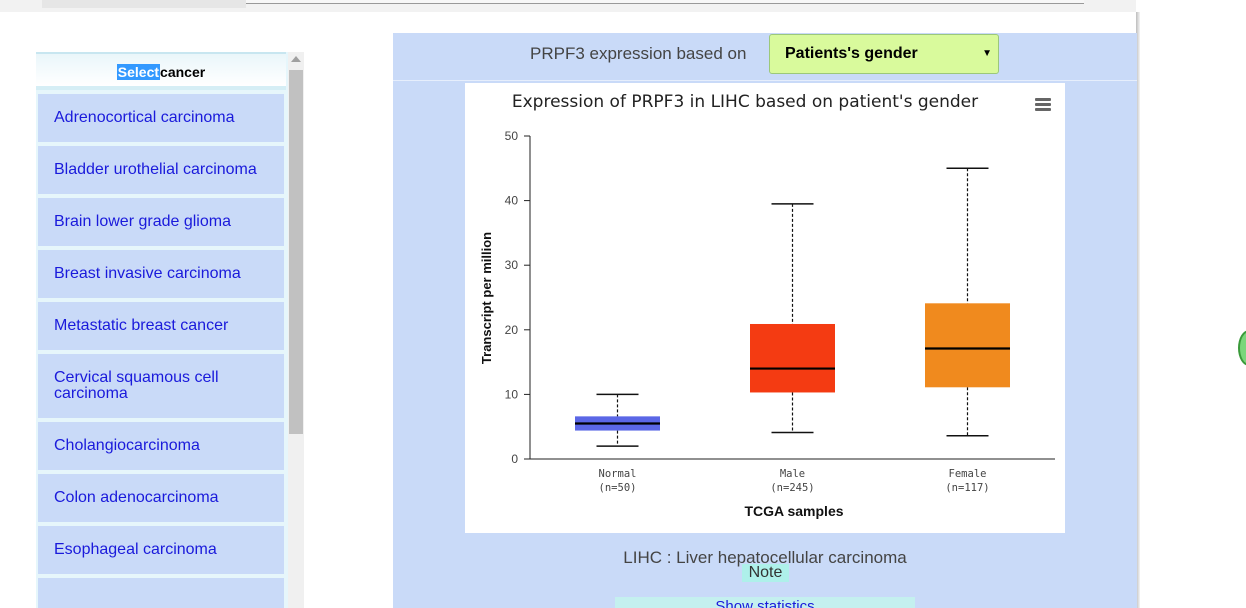  What do you see at coordinates (512, 394) in the screenshot?
I see `y-tick-label: 10` at bounding box center [512, 394].